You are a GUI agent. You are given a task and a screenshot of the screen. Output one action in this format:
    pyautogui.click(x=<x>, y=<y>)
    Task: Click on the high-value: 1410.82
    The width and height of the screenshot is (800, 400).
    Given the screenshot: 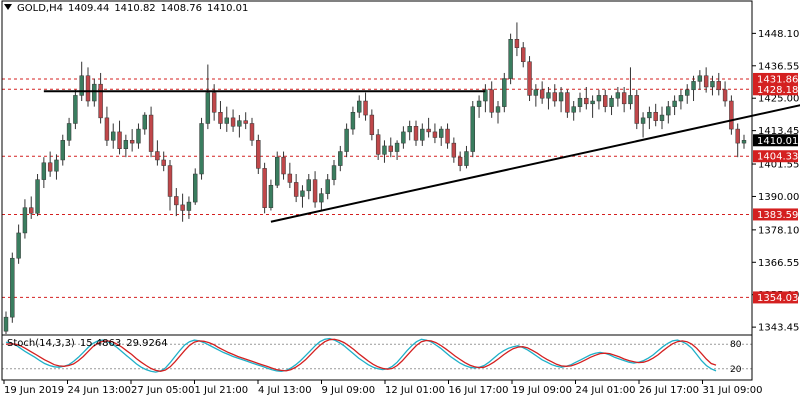 What is the action you would take?
    pyautogui.click(x=135, y=8)
    